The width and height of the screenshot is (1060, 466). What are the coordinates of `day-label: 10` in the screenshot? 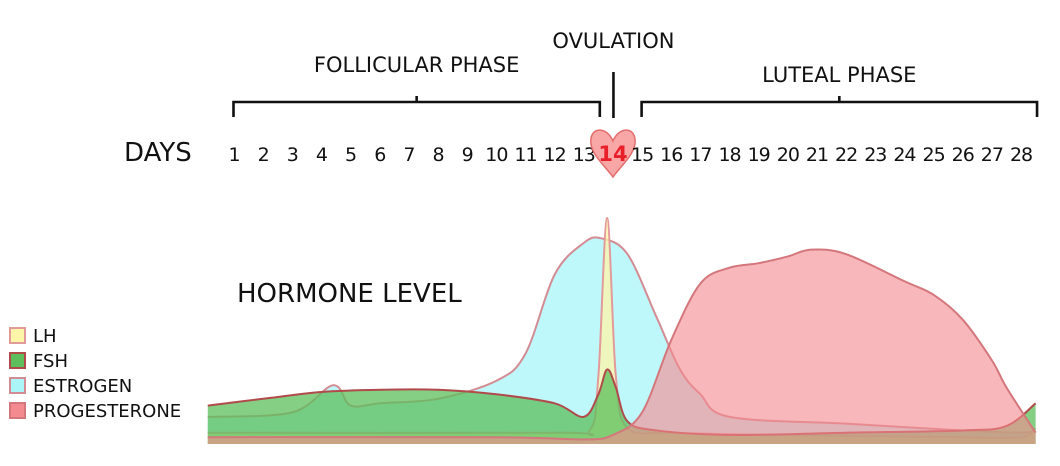 It's located at (496, 155).